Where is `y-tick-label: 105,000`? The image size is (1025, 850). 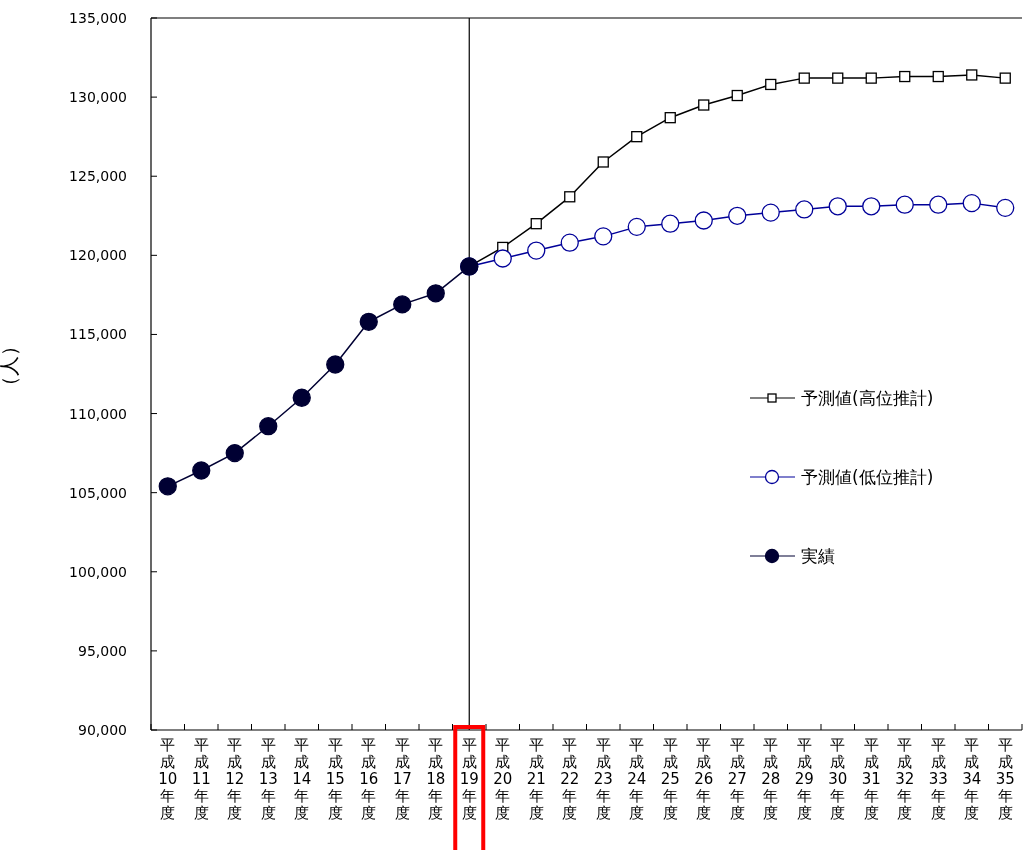
y-tick-label: 105,000 is located at coordinates (98, 492).